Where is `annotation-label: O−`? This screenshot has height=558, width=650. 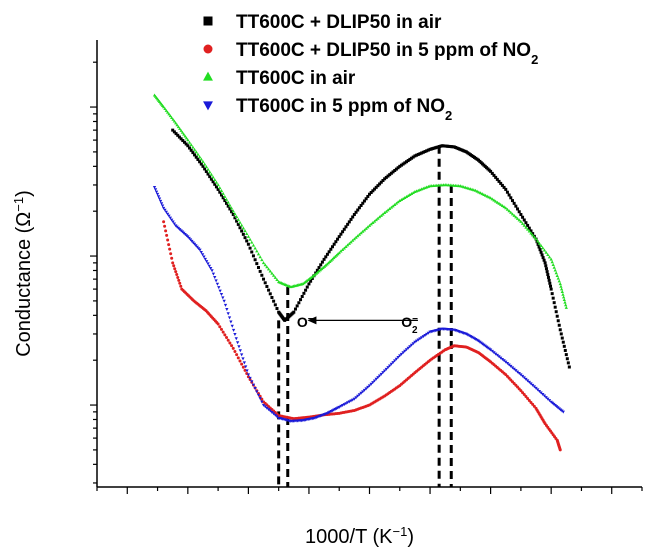 annotation-label: O− is located at coordinates (305, 322).